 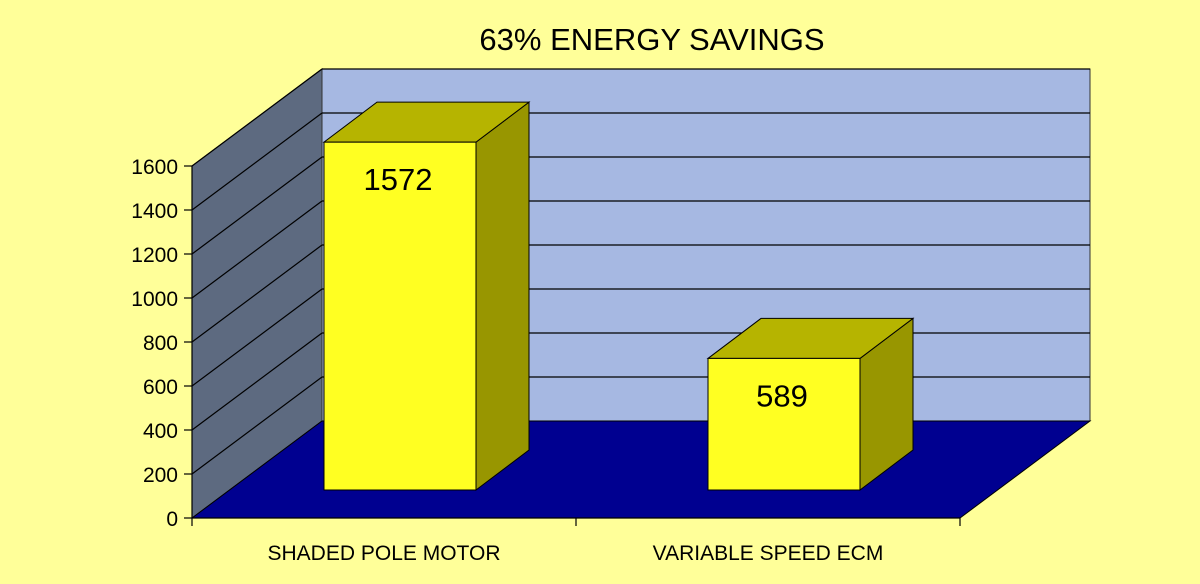 What do you see at coordinates (172, 519) in the screenshot?
I see `y-tick-label: 0` at bounding box center [172, 519].